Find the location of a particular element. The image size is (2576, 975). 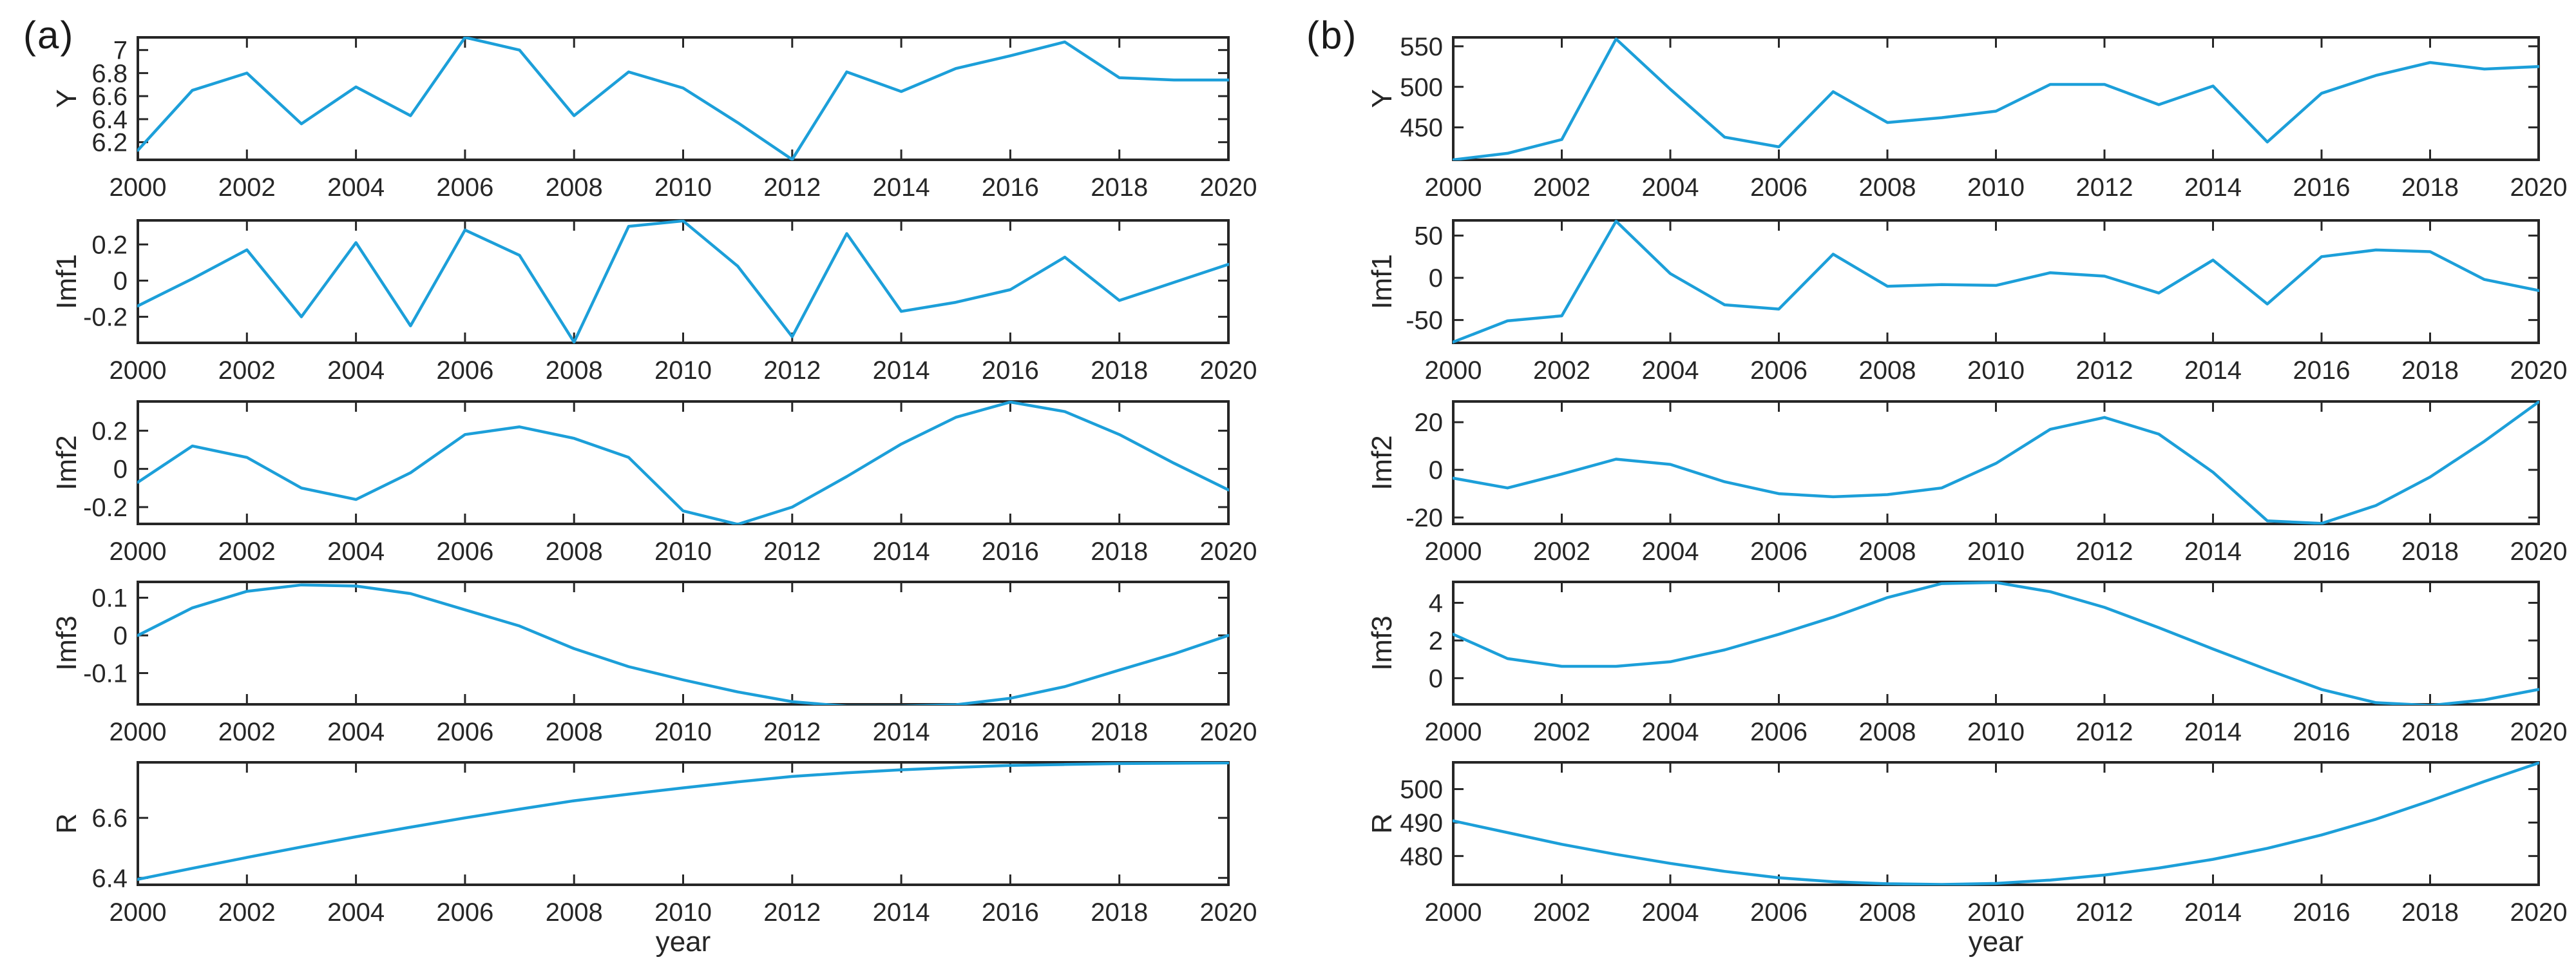

y-tick-label: 550 is located at coordinates (1421, 47).